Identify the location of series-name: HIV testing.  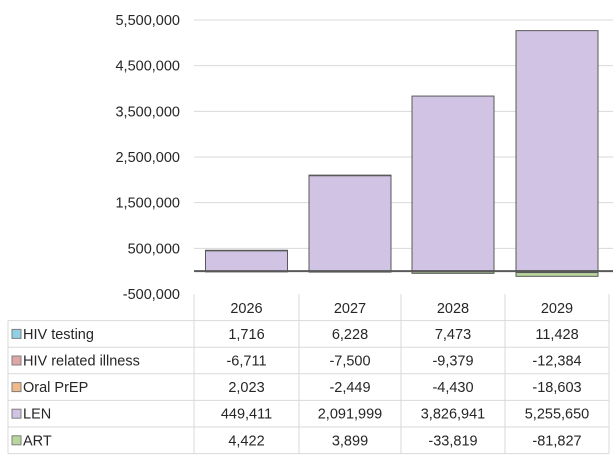
(58, 335).